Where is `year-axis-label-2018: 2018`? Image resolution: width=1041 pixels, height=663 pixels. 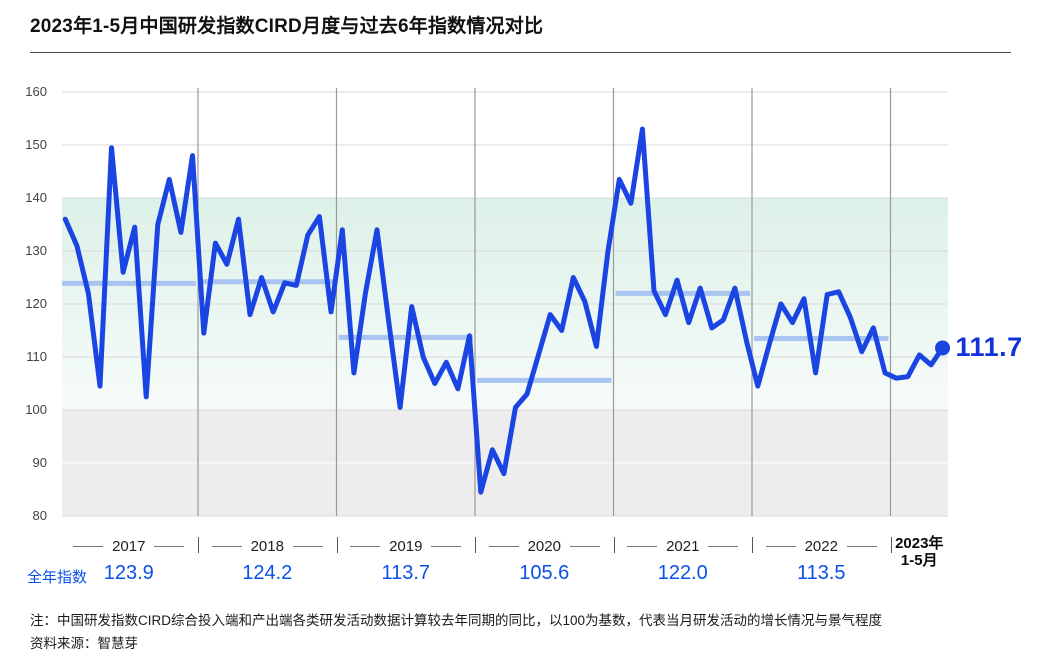
year-axis-label-2018: 2018 is located at coordinates (267, 546).